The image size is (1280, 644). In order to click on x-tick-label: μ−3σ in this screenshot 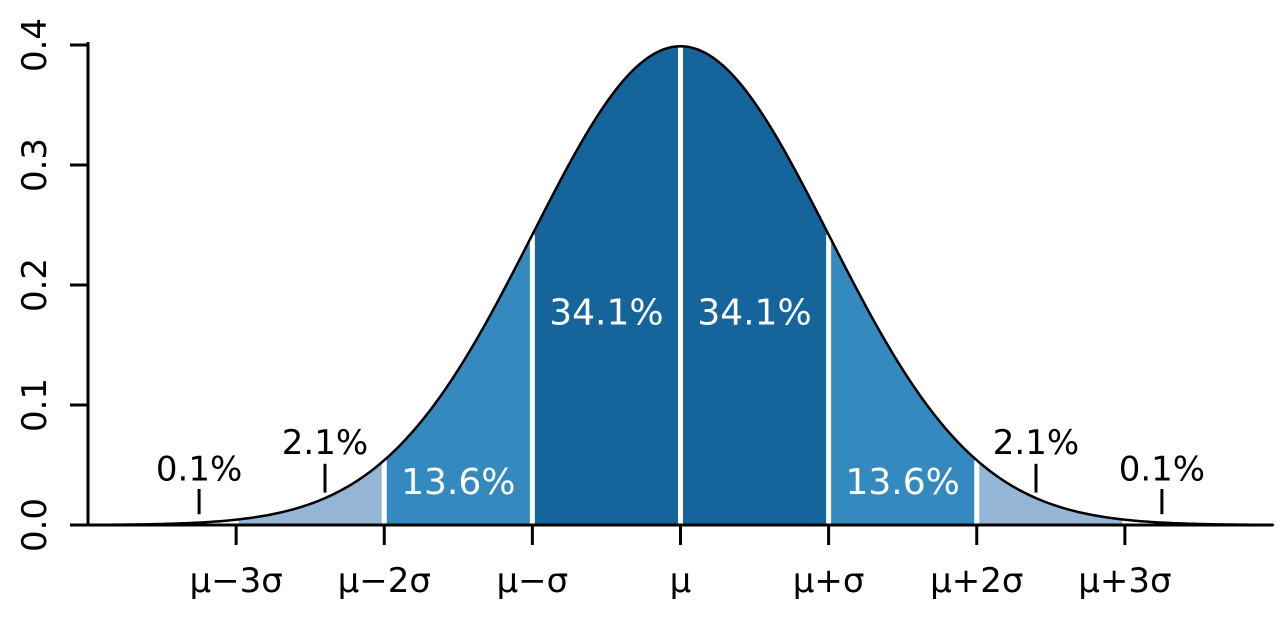, I will do `click(235, 581)`.